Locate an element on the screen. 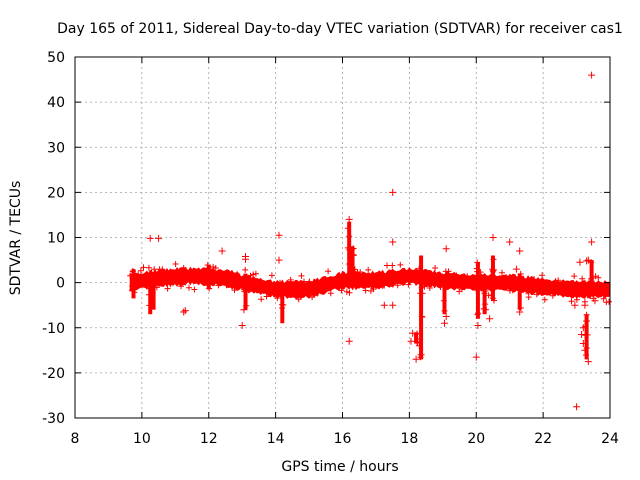 This screenshot has width=640, height=480. y-tick-label: -10 is located at coordinates (53, 329).